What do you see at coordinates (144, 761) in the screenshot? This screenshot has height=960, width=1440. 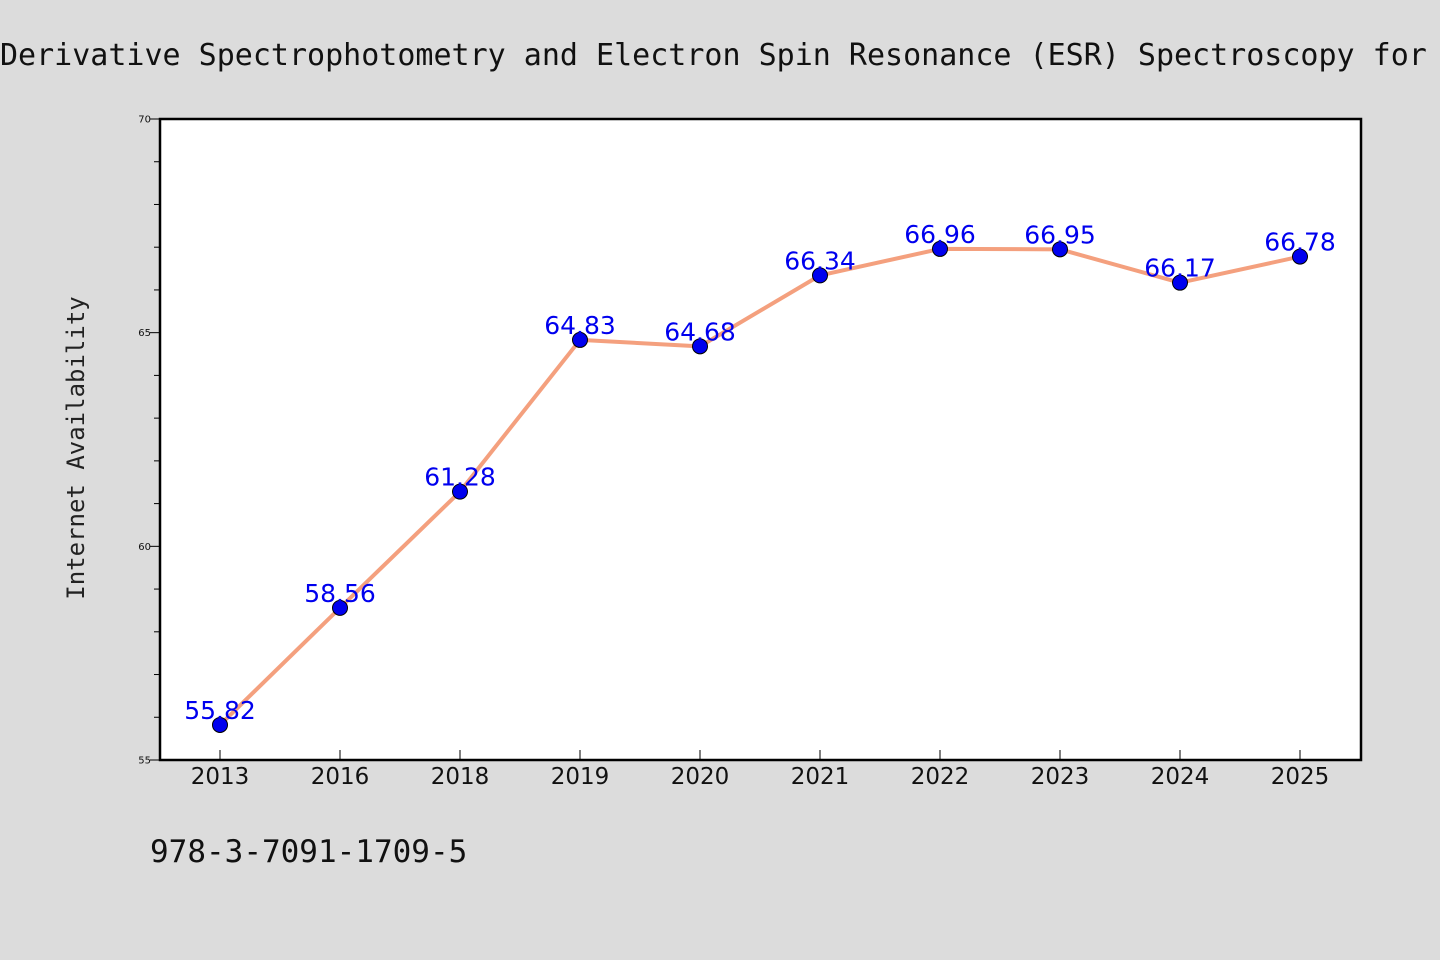 I see `y-tick-label: 55` at bounding box center [144, 761].